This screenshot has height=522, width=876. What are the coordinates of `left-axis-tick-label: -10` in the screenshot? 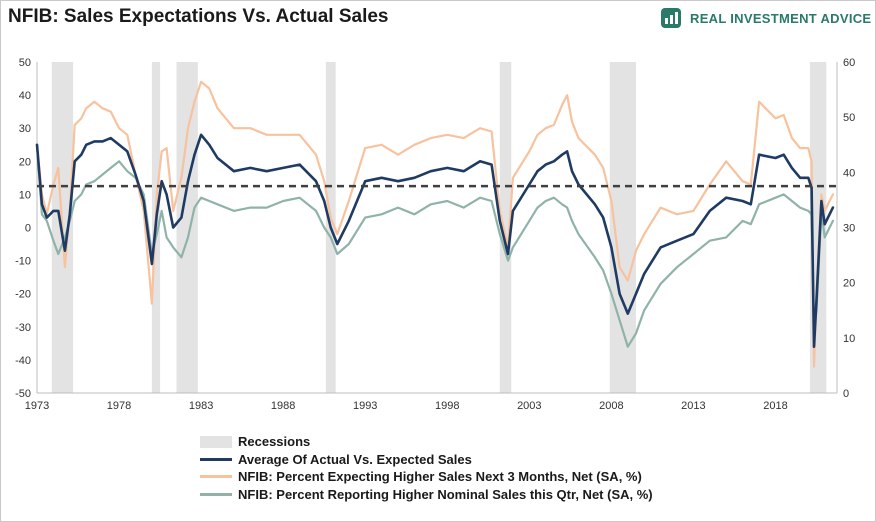 It's located at (23, 262).